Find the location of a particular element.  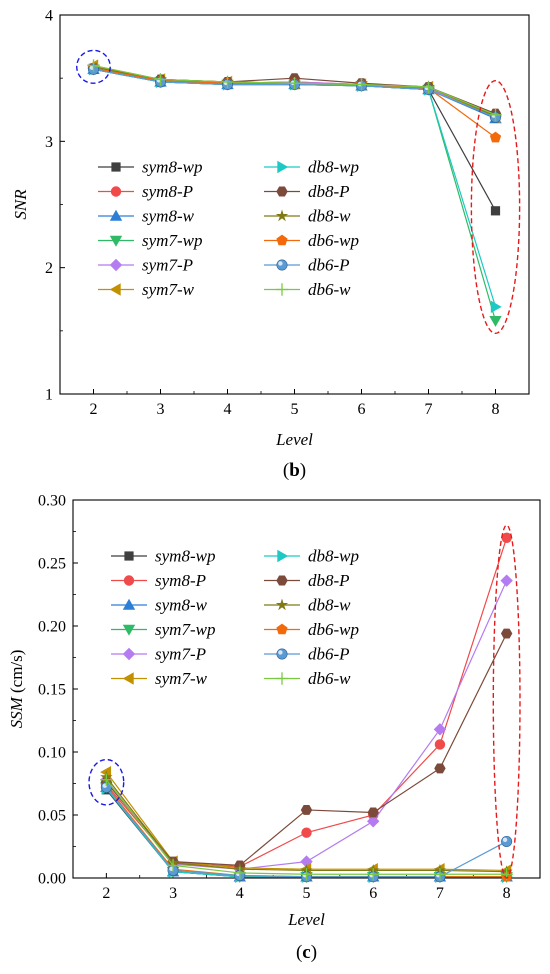

x-tick-label: 2 is located at coordinates (106, 893).